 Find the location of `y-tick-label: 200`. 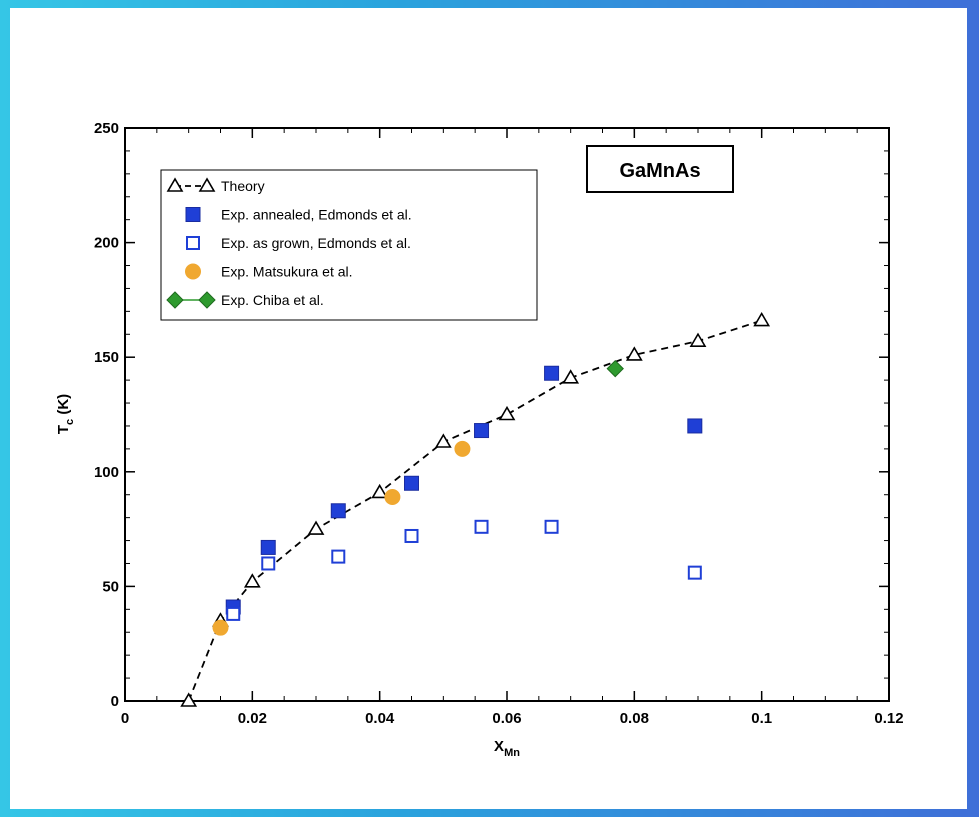

y-tick-label: 200 is located at coordinates (106, 243).